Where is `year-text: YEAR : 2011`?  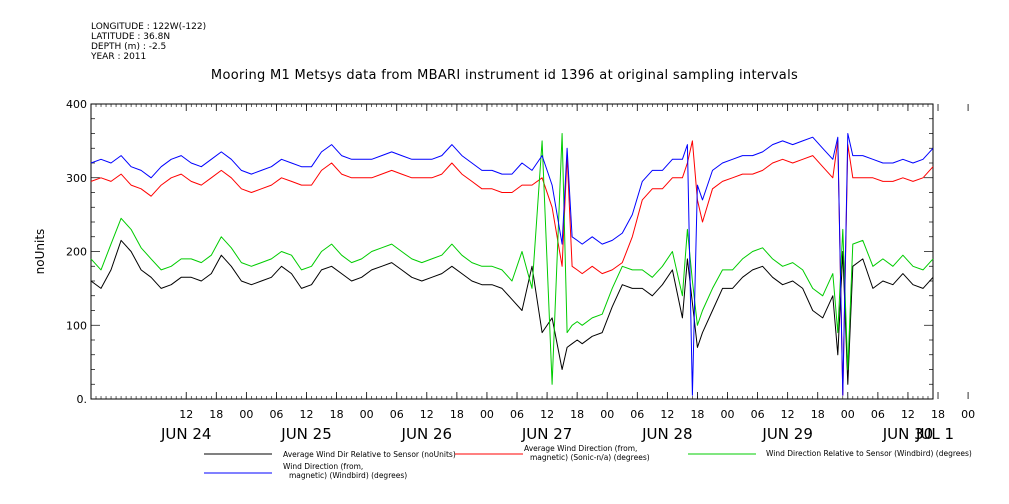 year-text: YEAR : 2011 is located at coordinates (119, 57).